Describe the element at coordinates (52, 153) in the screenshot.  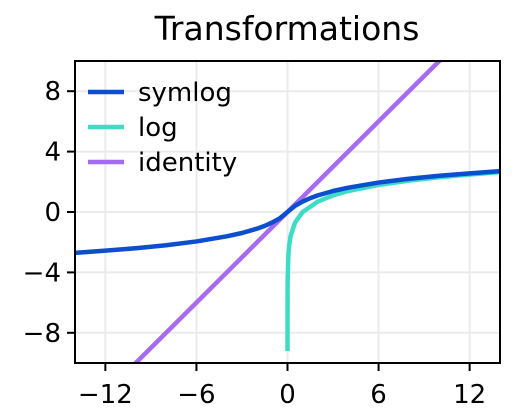
I see `y-tick-label: 4` at that location.